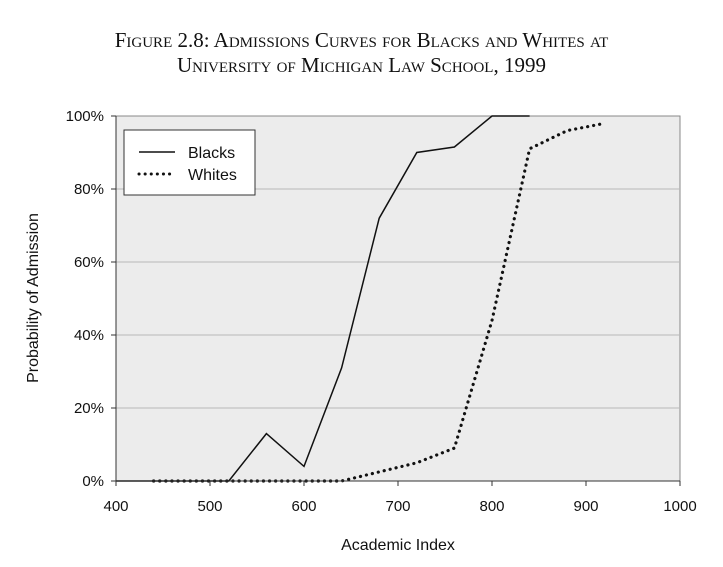  What do you see at coordinates (209, 506) in the screenshot?
I see `x-tick-label-1: 500` at bounding box center [209, 506].